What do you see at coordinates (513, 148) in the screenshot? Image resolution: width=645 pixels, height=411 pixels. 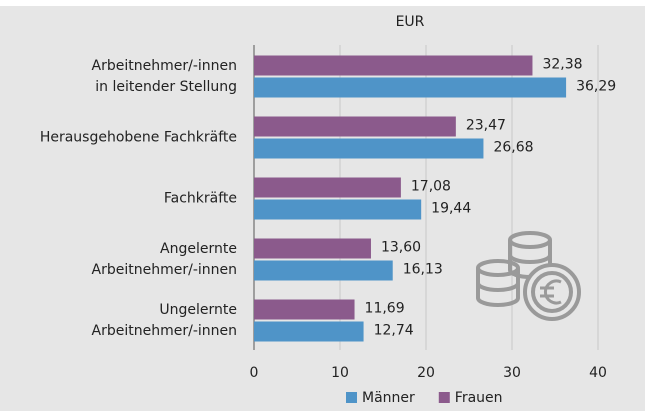 I see `value-label: 26,68` at bounding box center [513, 148].